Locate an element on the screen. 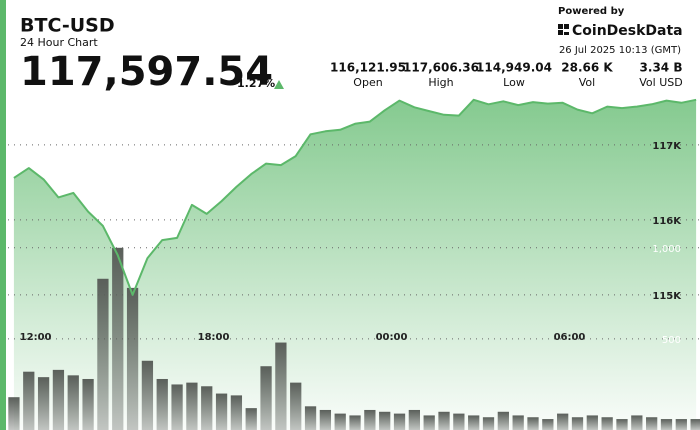  up-arrow is located at coordinates (279, 84).